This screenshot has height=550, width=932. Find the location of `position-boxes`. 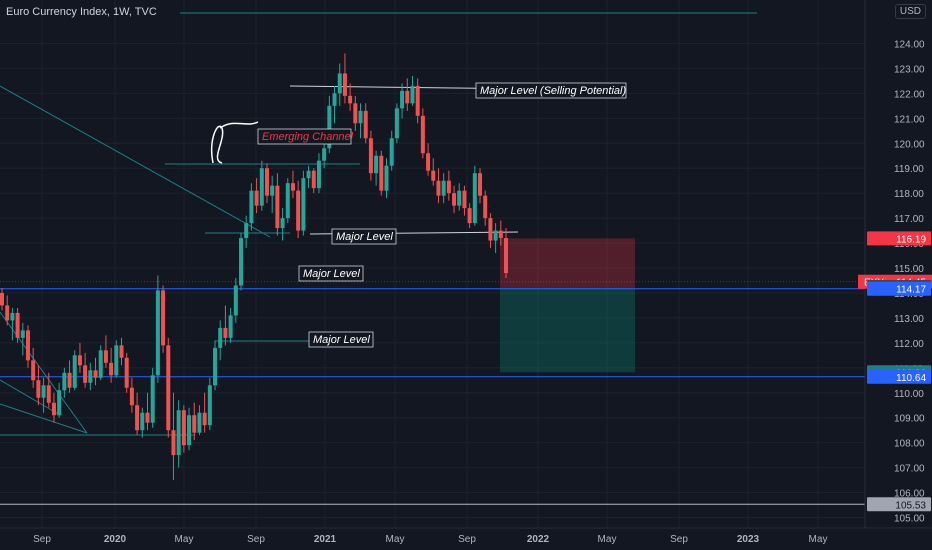

position-boxes is located at coordinates (567, 305).